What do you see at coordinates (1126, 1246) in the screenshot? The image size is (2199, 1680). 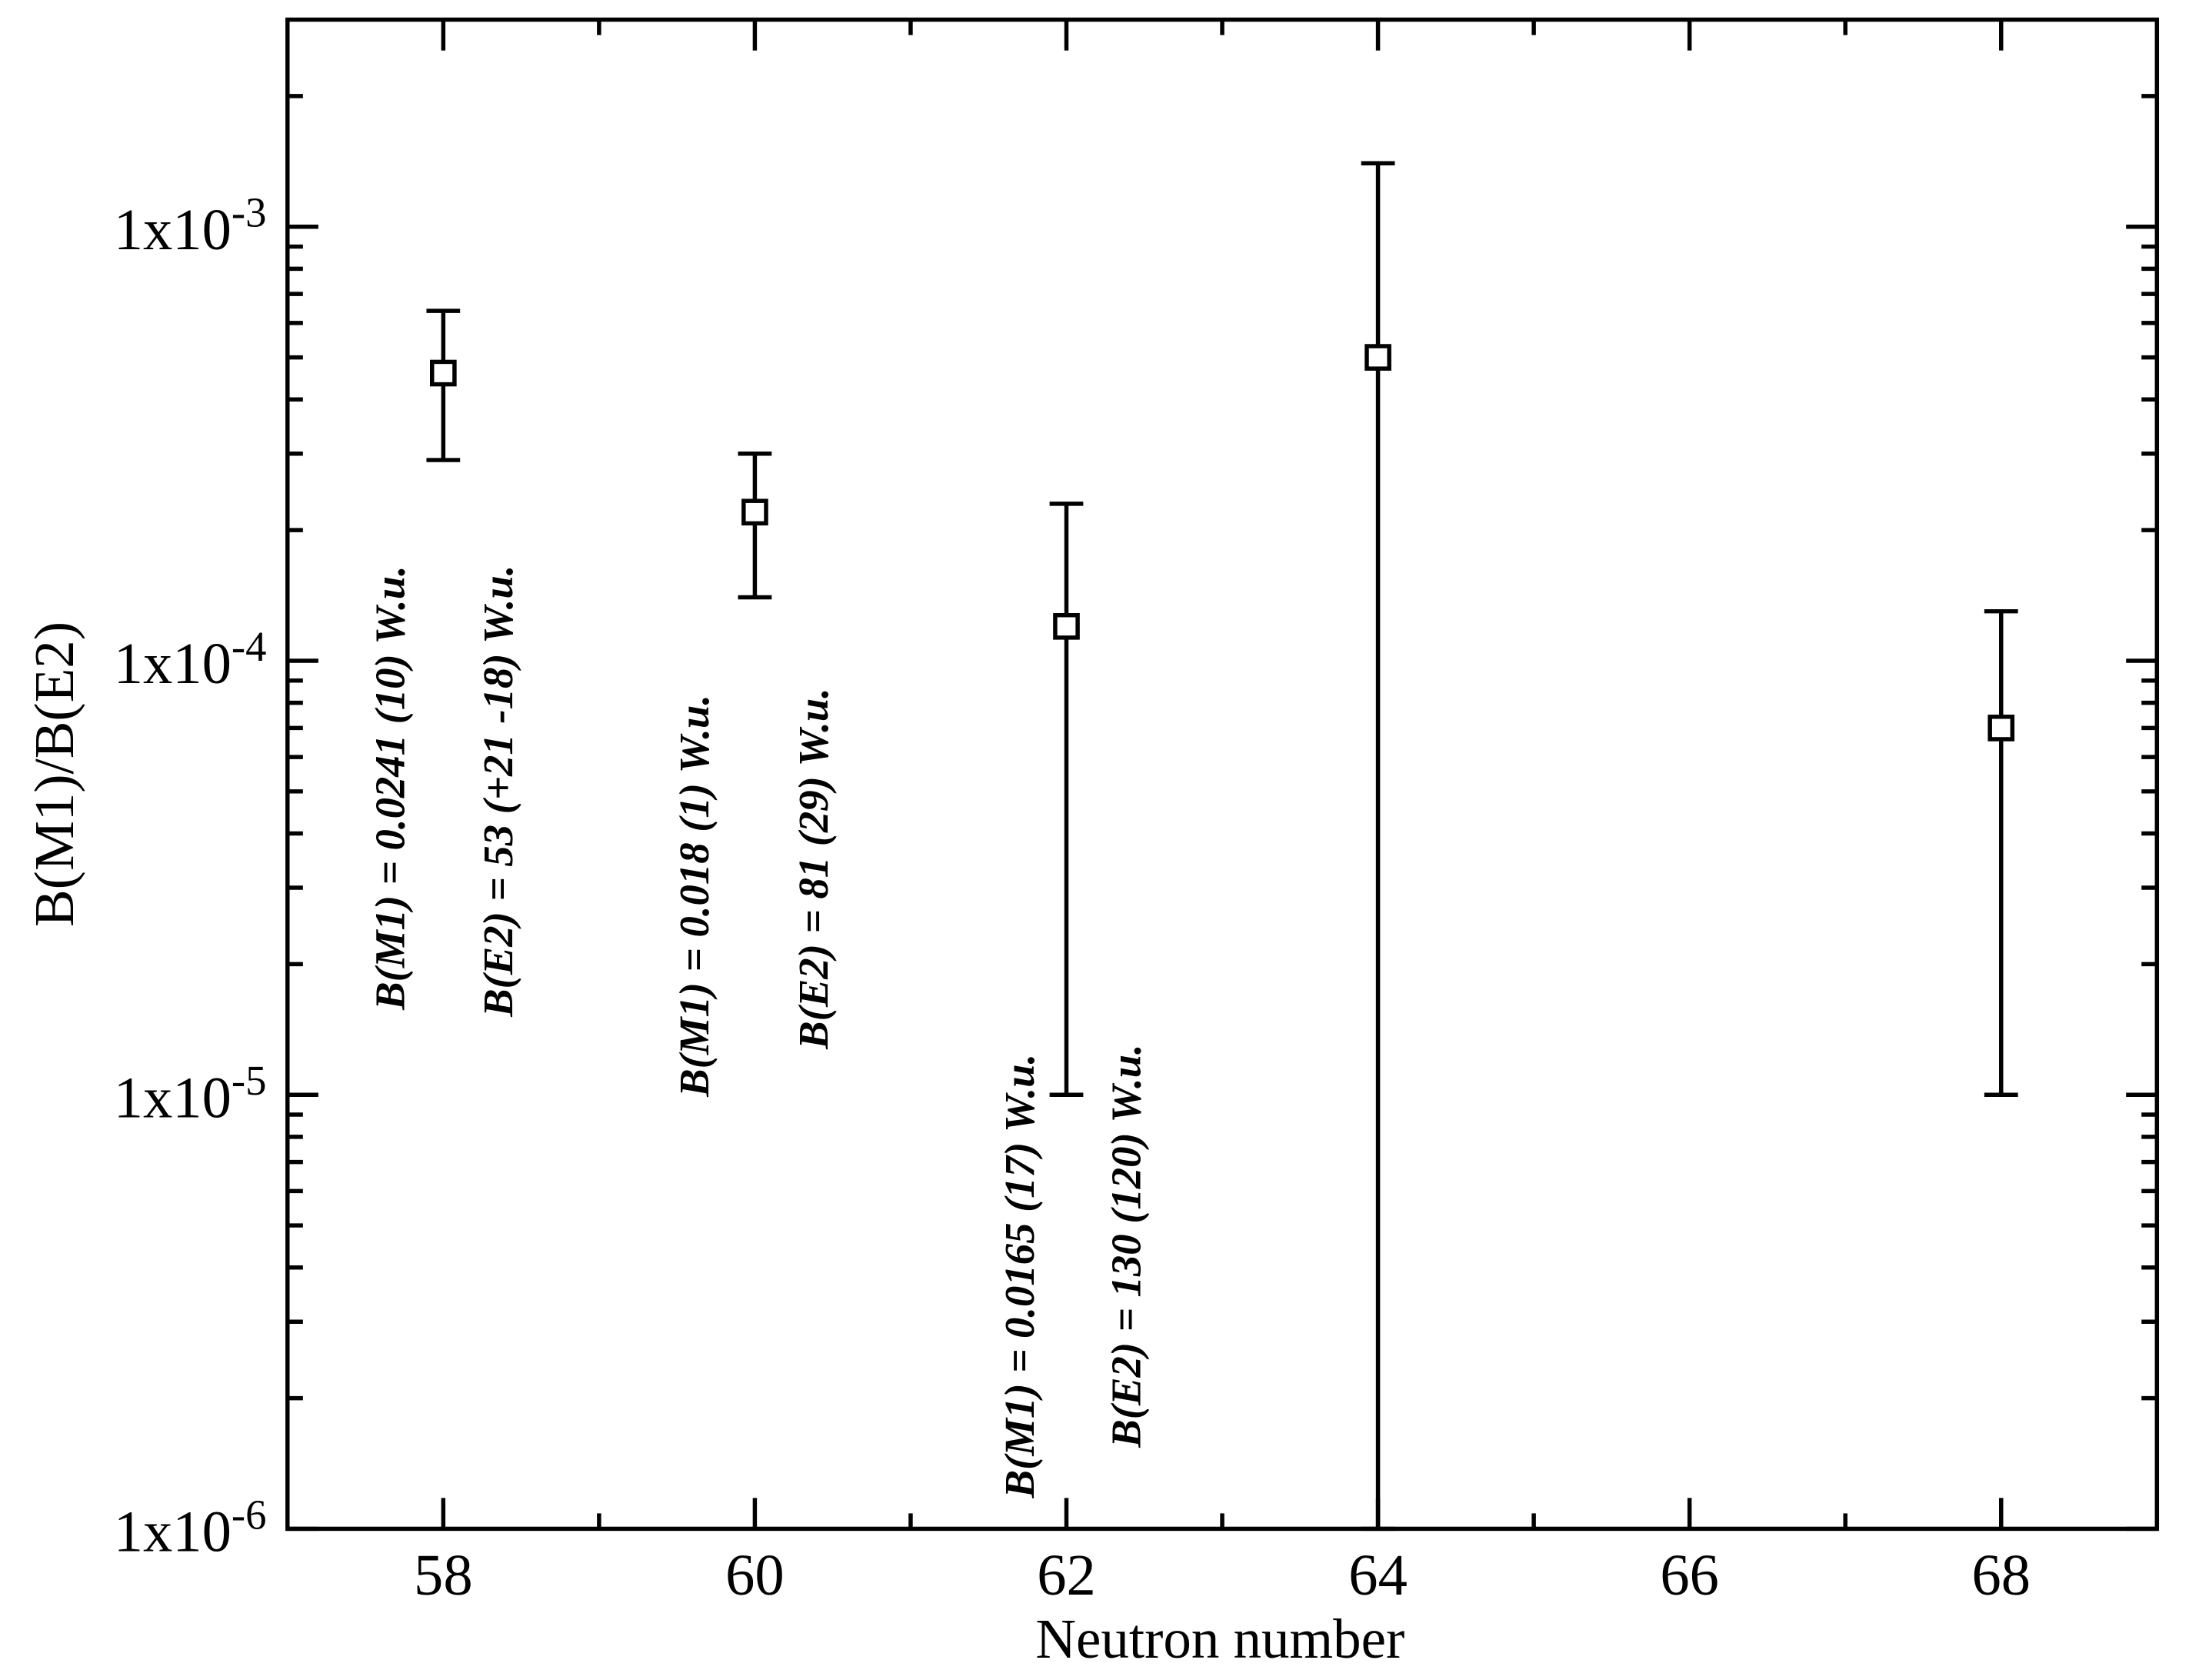 I see `annotation: B(E2) = 130 (120) W.u.` at bounding box center [1126, 1246].